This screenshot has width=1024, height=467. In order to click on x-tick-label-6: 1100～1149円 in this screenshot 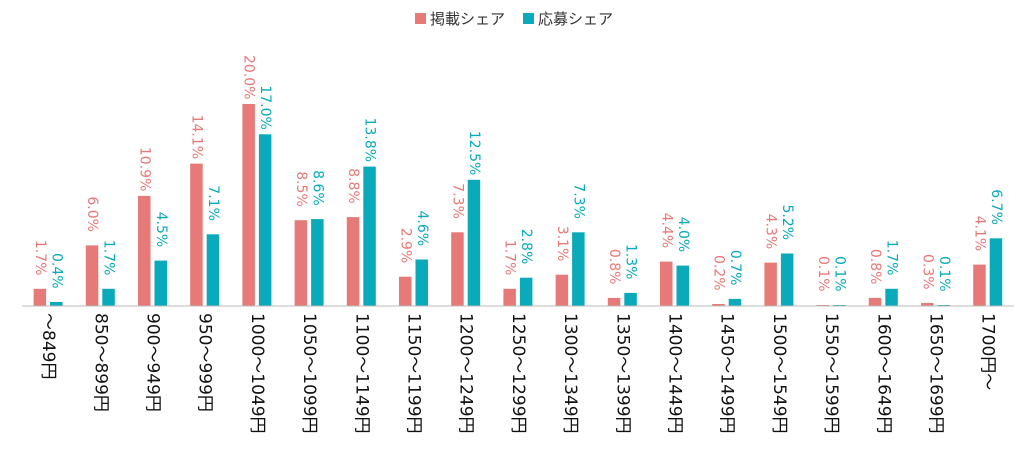, I will do `click(361, 373)`.